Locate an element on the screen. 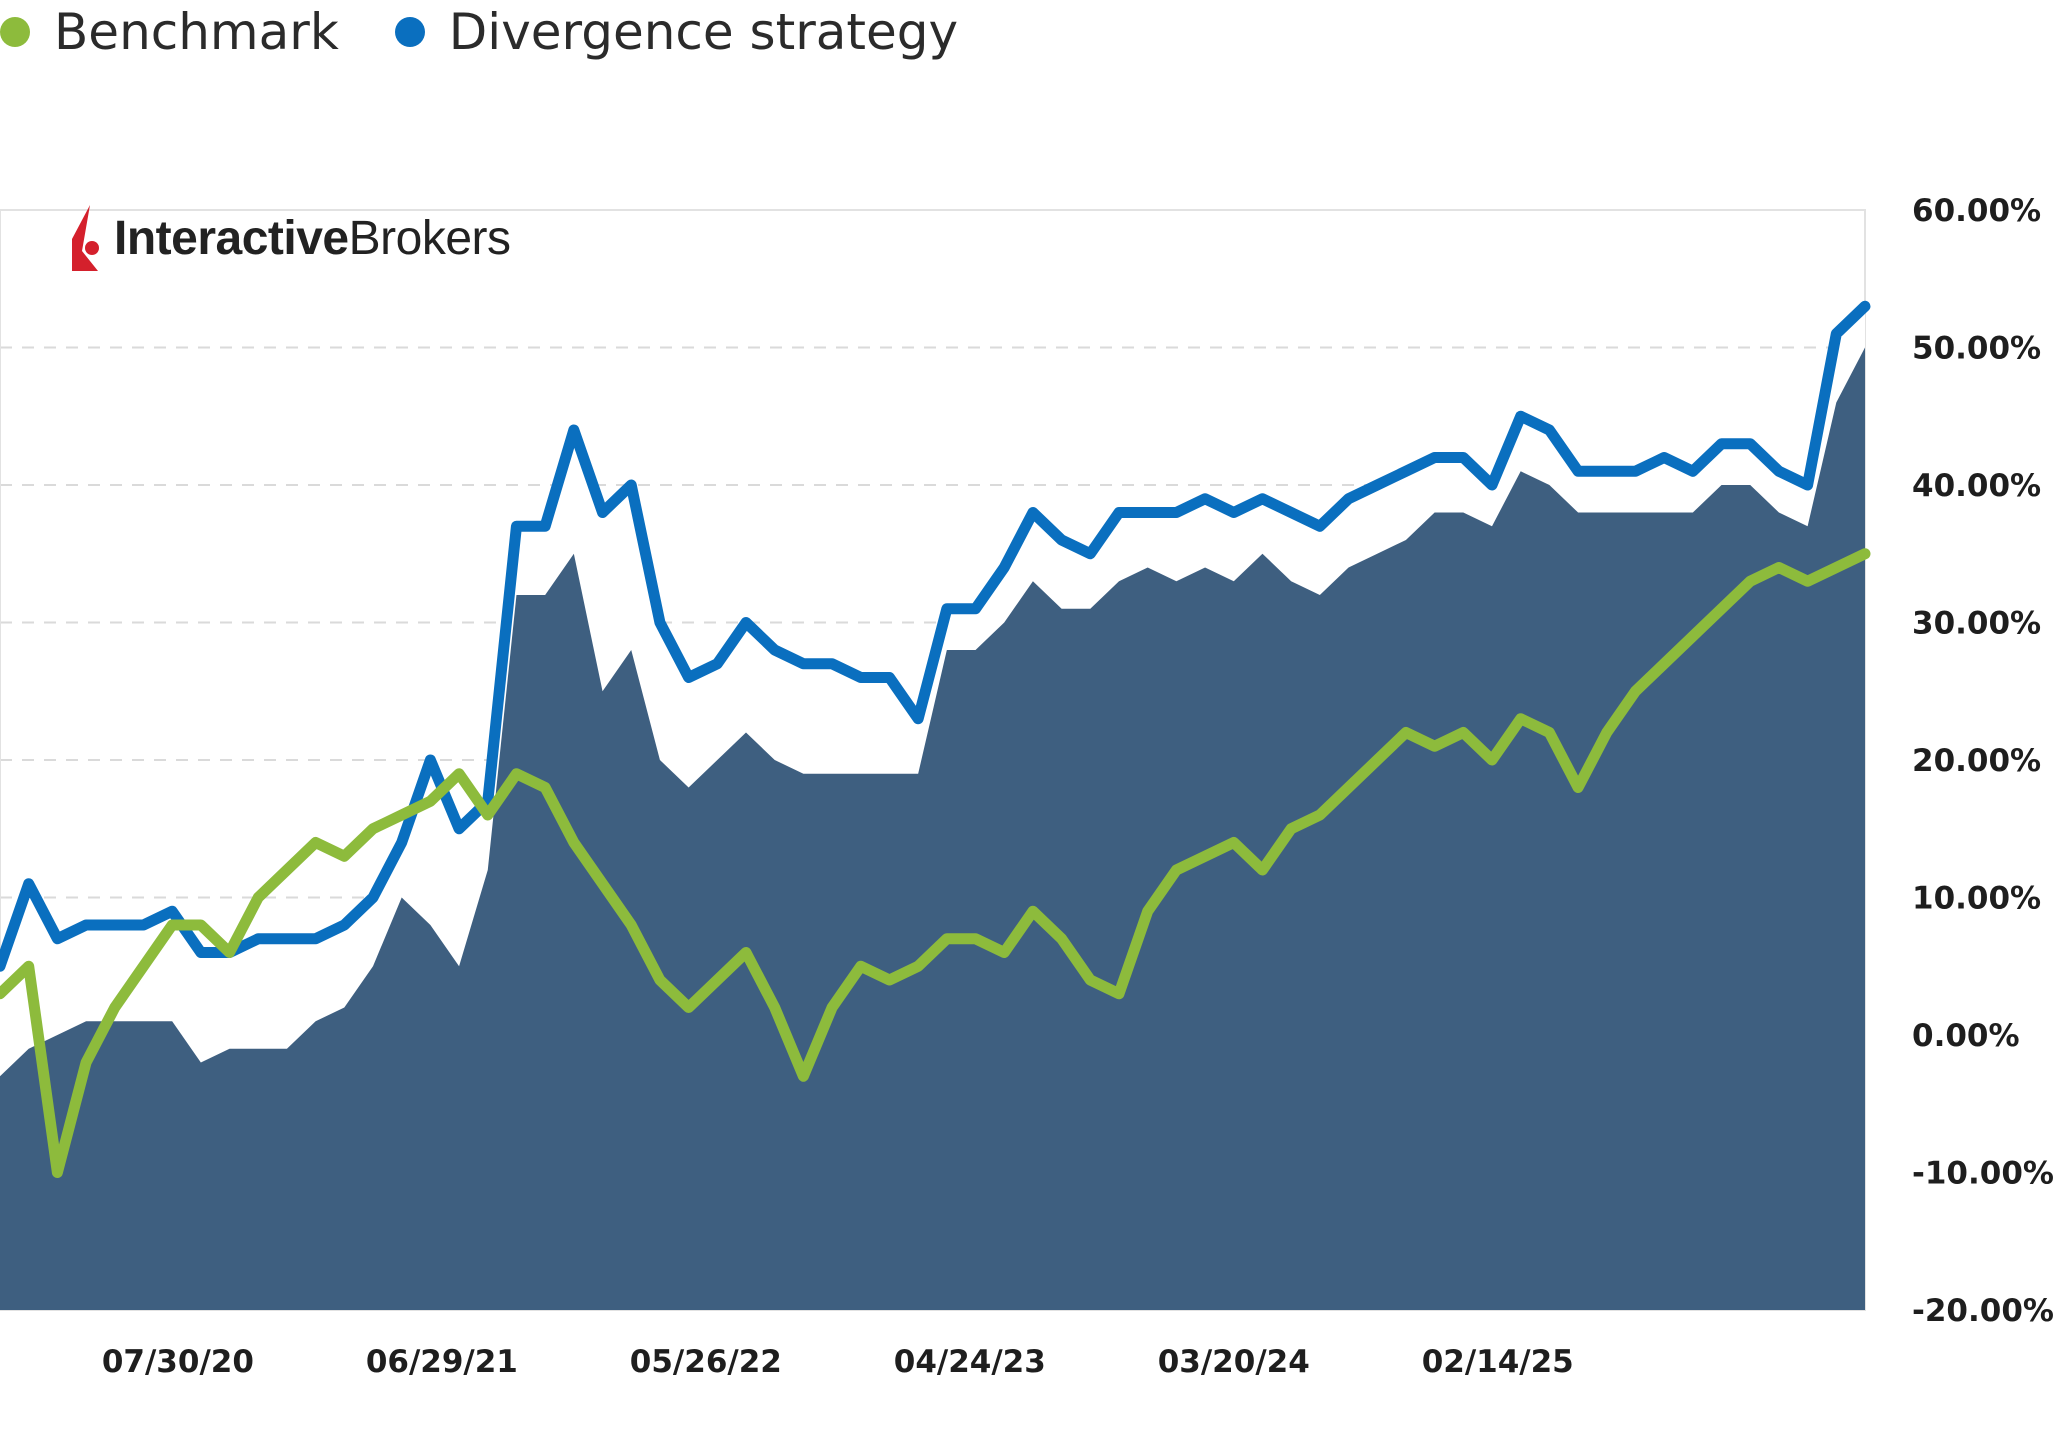 The height and width of the screenshot is (1430, 2072). benchmark-dot-icon is located at coordinates (15, 32).